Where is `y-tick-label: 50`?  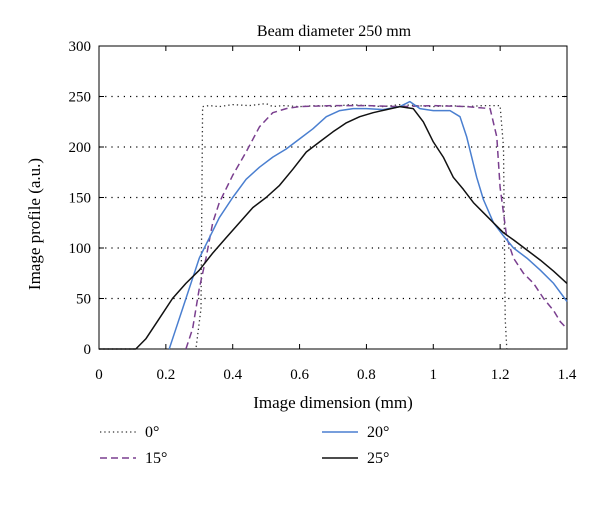 y-tick-label: 50 is located at coordinates (83, 300).